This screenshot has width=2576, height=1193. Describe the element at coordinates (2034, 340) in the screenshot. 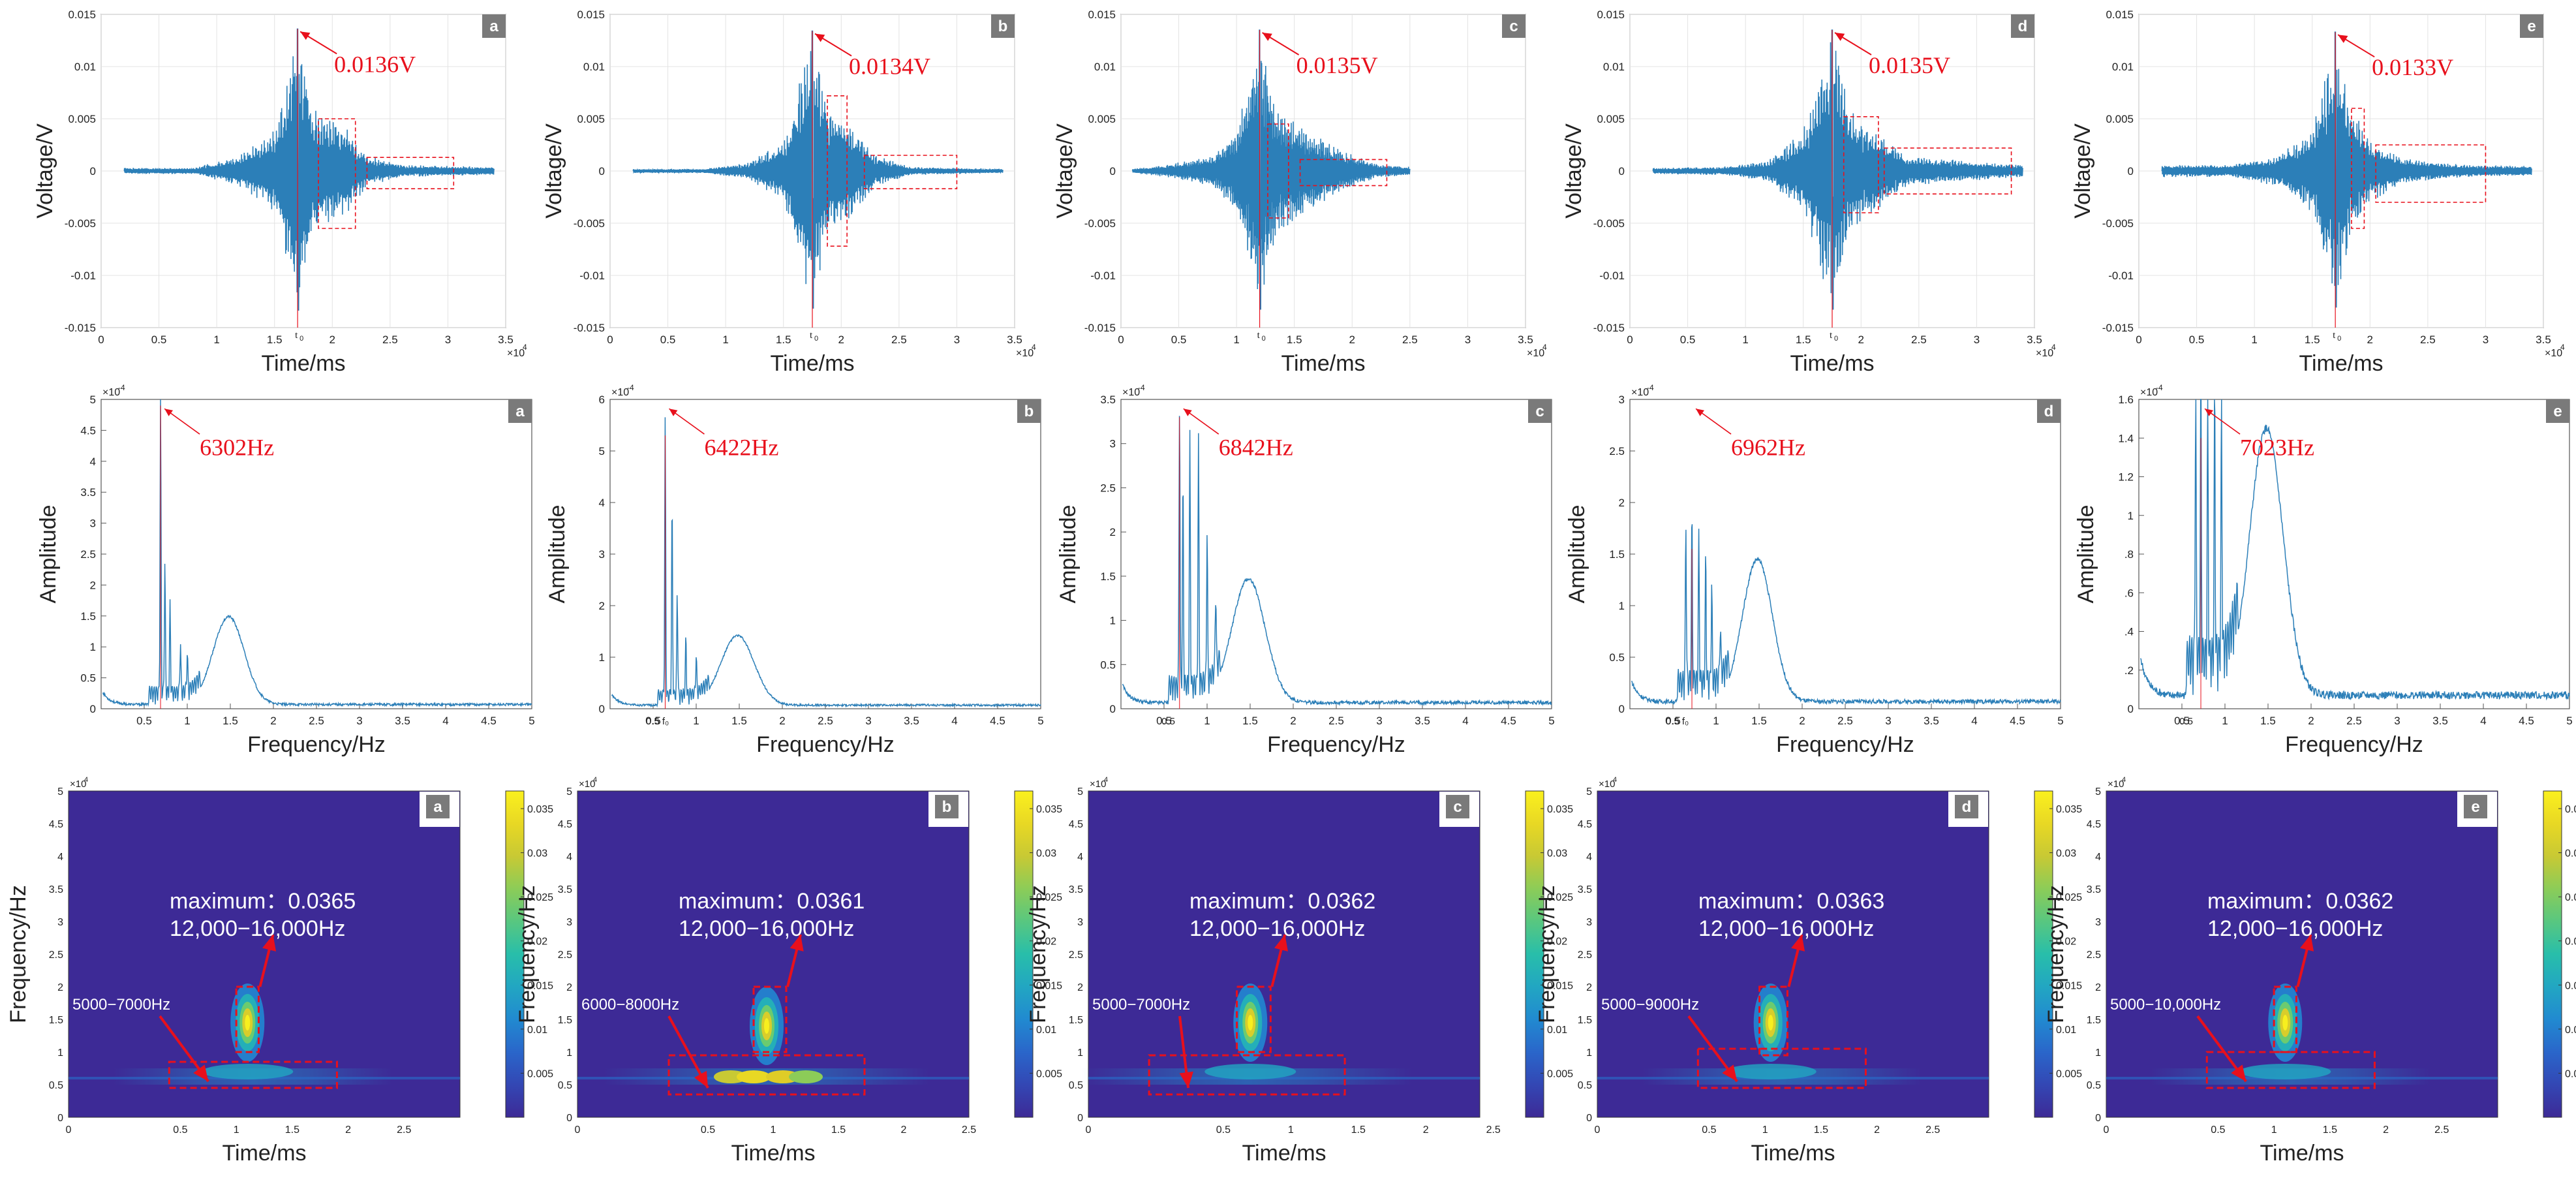

I see `x-tick-label: 3.5` at that location.